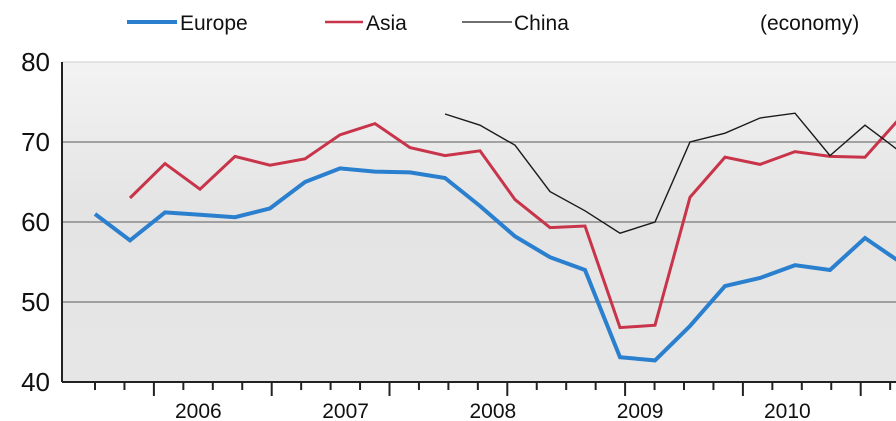  I want to click on legend: Europe Asia China, so click(348, 23).